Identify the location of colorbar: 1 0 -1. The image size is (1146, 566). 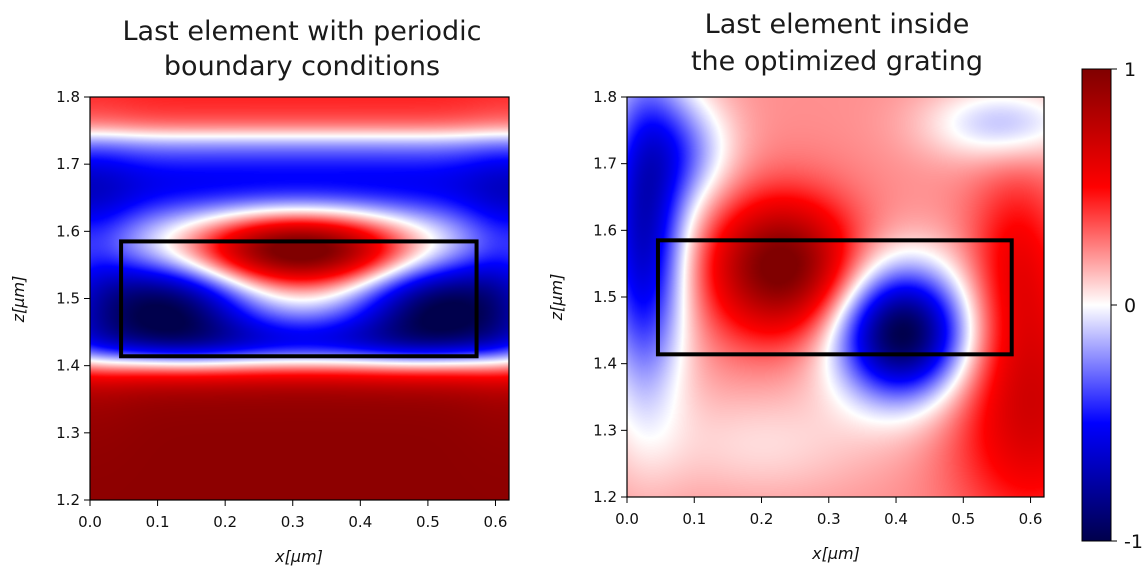
(1112, 306).